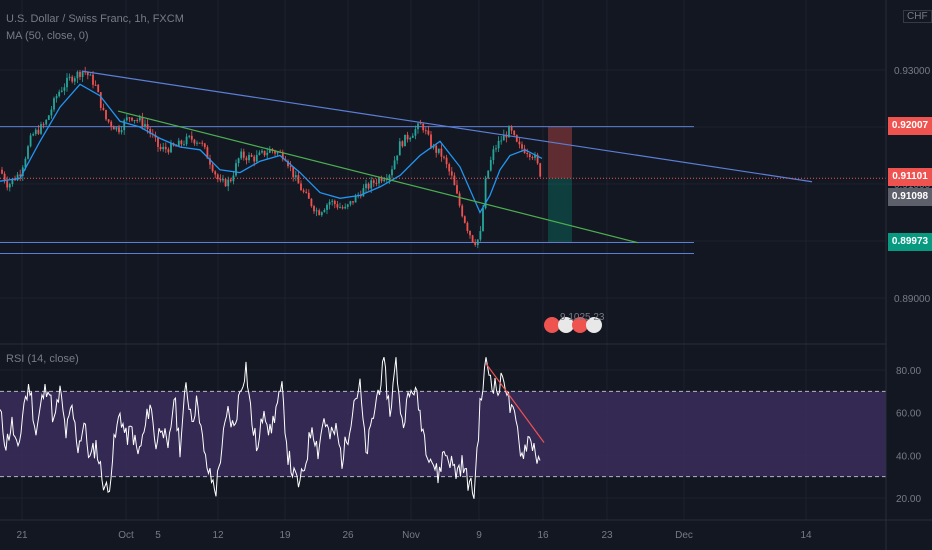  I want to click on position-tool, so click(560, 184).